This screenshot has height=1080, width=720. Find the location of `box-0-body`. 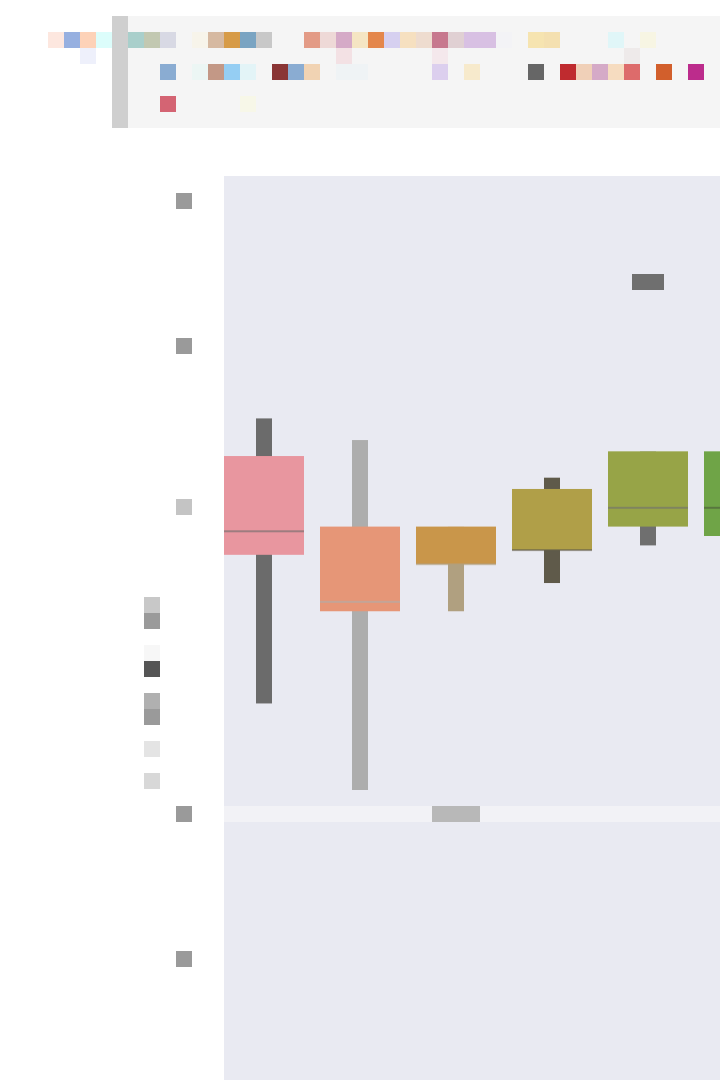

box-0-body is located at coordinates (264, 505).